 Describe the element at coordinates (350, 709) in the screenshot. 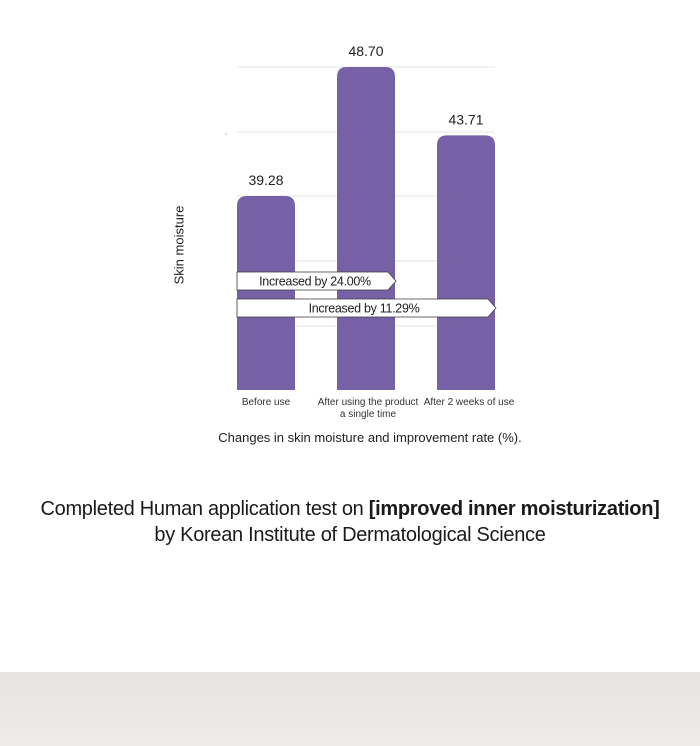

I see `bottom-band` at that location.